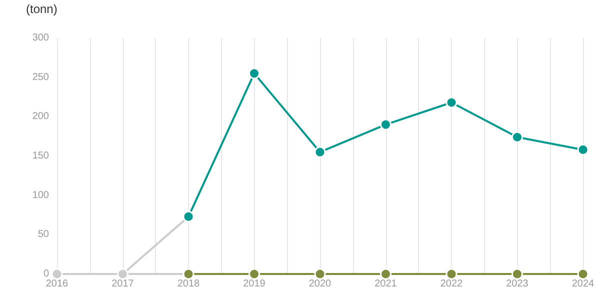 This screenshot has width=615, height=305. I want to click on x-tick-label: 2019, so click(254, 284).